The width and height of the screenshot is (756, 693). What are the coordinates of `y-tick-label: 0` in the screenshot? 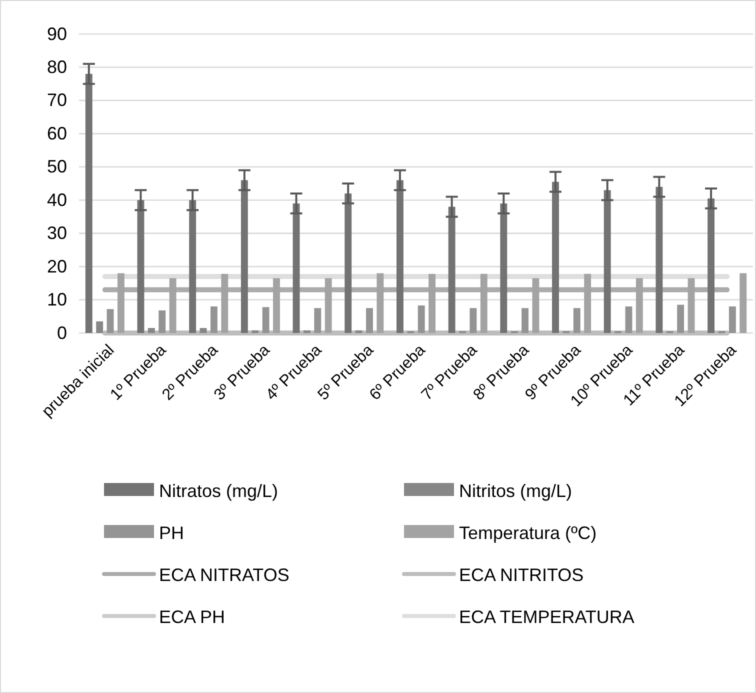 It's located at (61, 332).